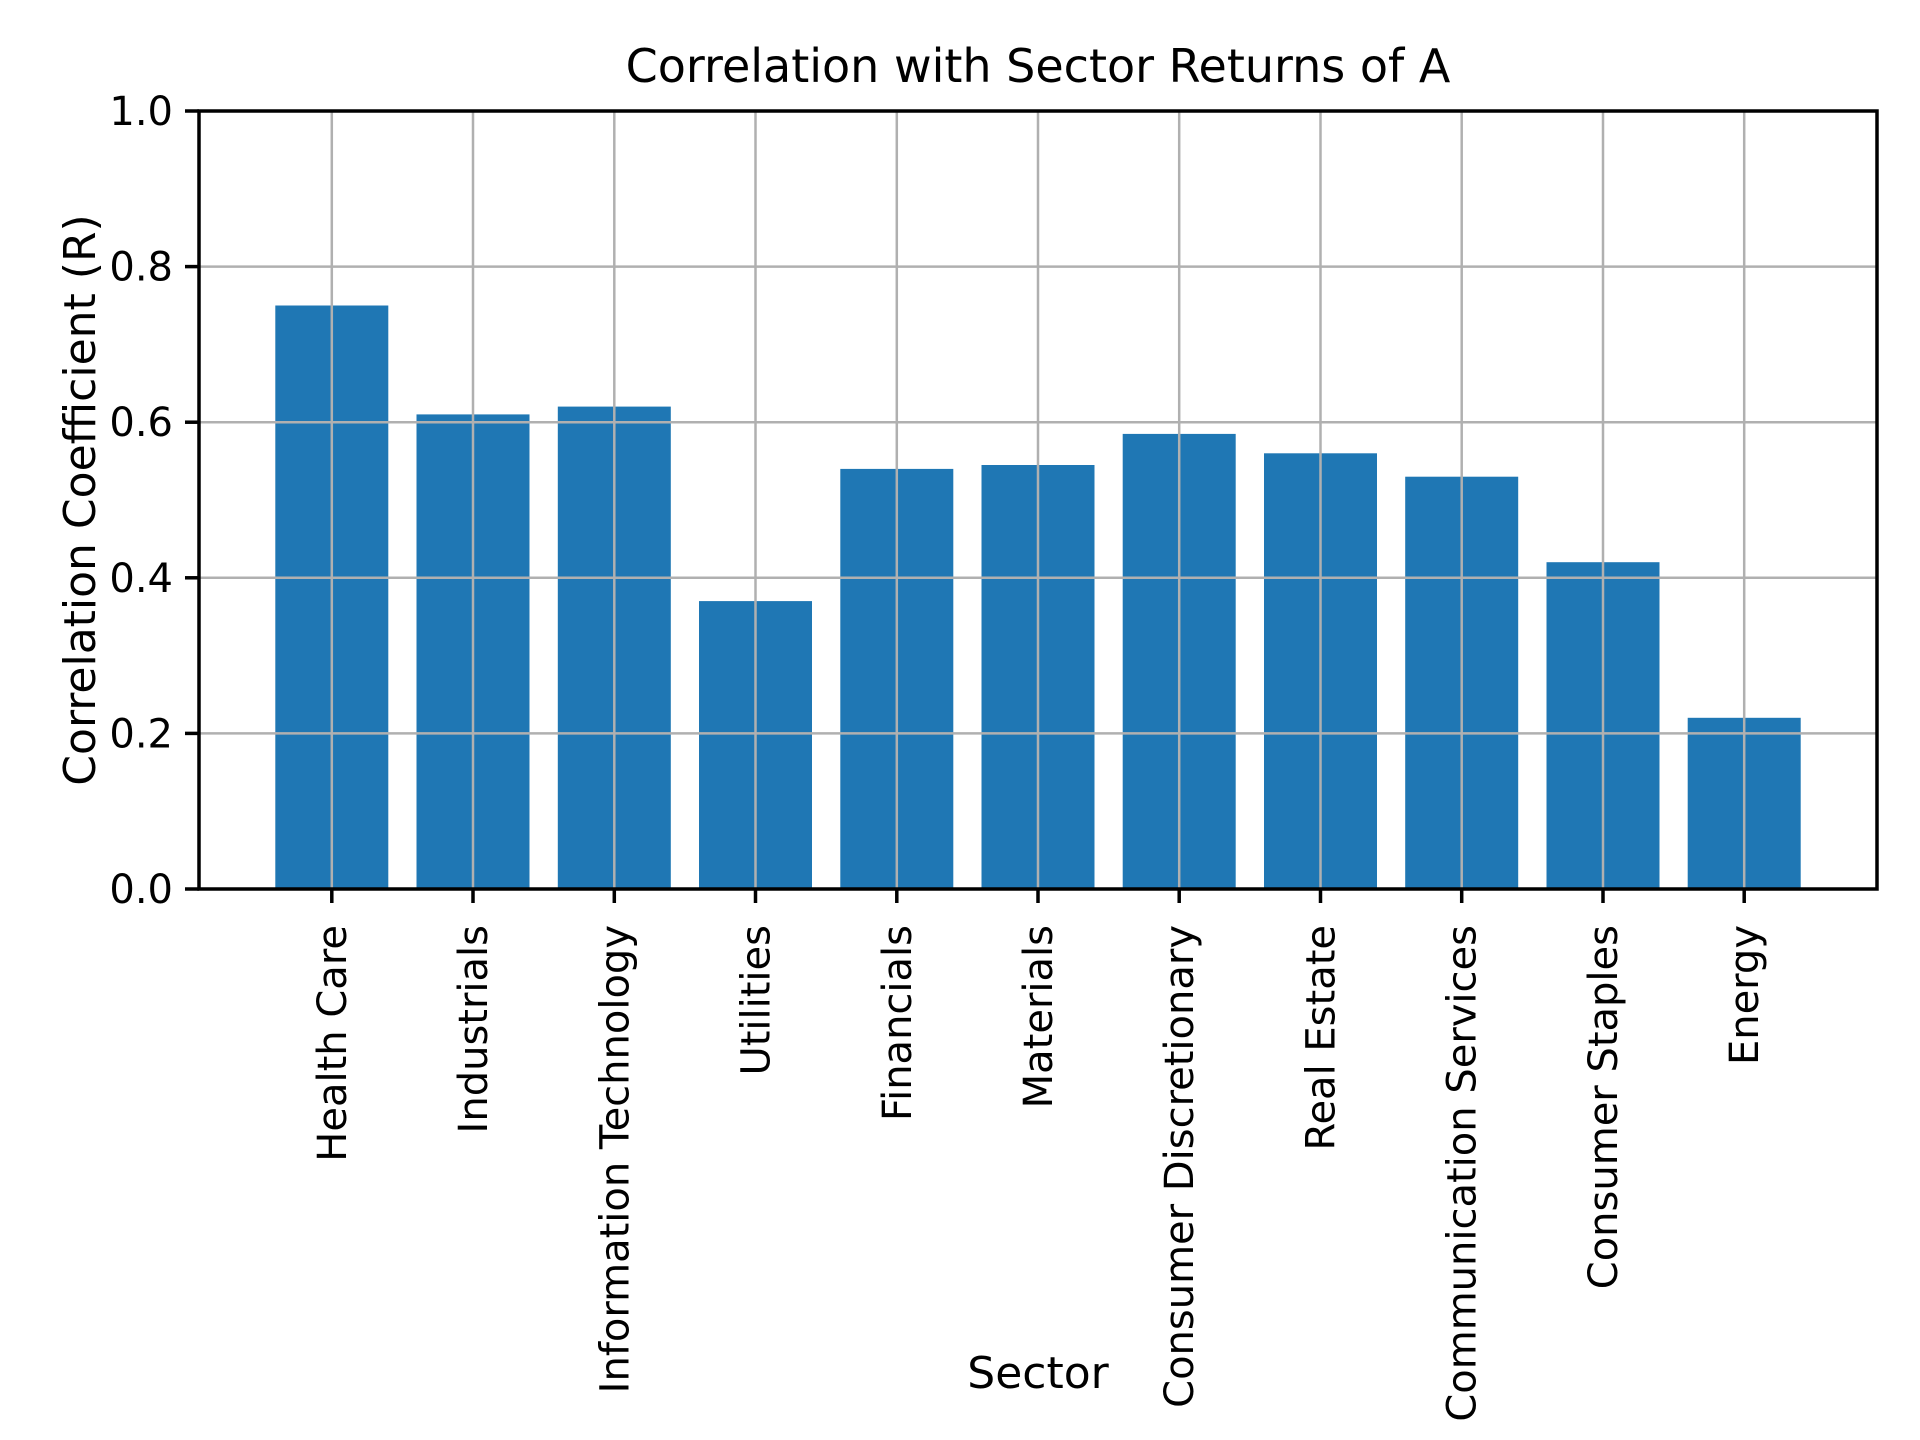  What do you see at coordinates (1745, 995) in the screenshot?
I see `x-tick-label: Energy` at bounding box center [1745, 995].